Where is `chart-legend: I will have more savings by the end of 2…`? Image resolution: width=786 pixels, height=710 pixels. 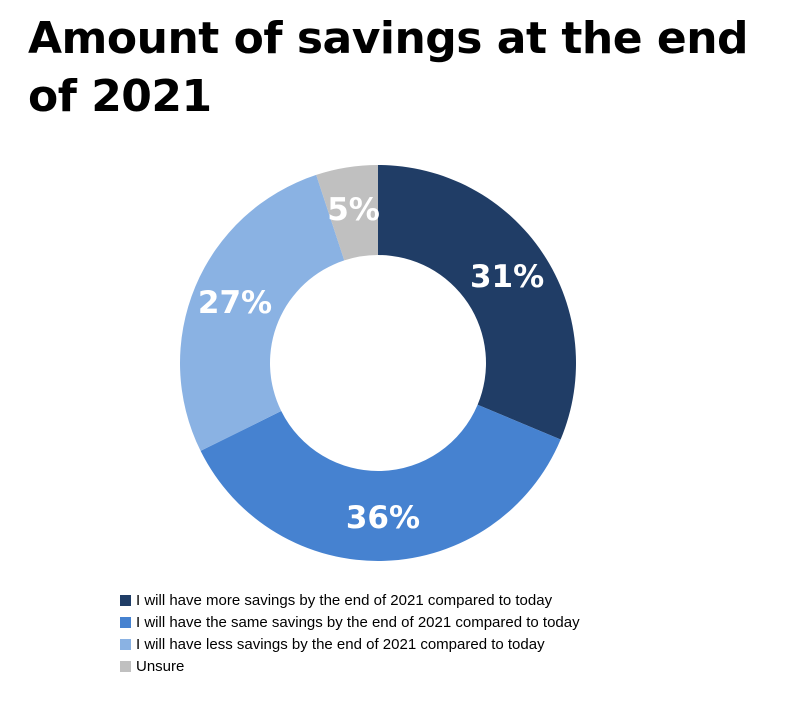
chart-legend: I will have more savings by the end of 2… is located at coordinates (350, 633).